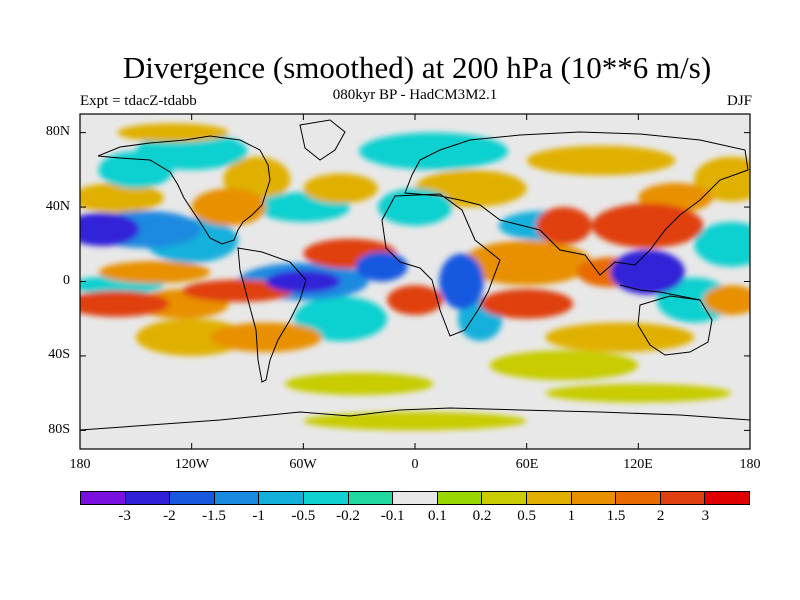  What do you see at coordinates (184, 190) in the screenshot?
I see `coastline-north-america` at bounding box center [184, 190].